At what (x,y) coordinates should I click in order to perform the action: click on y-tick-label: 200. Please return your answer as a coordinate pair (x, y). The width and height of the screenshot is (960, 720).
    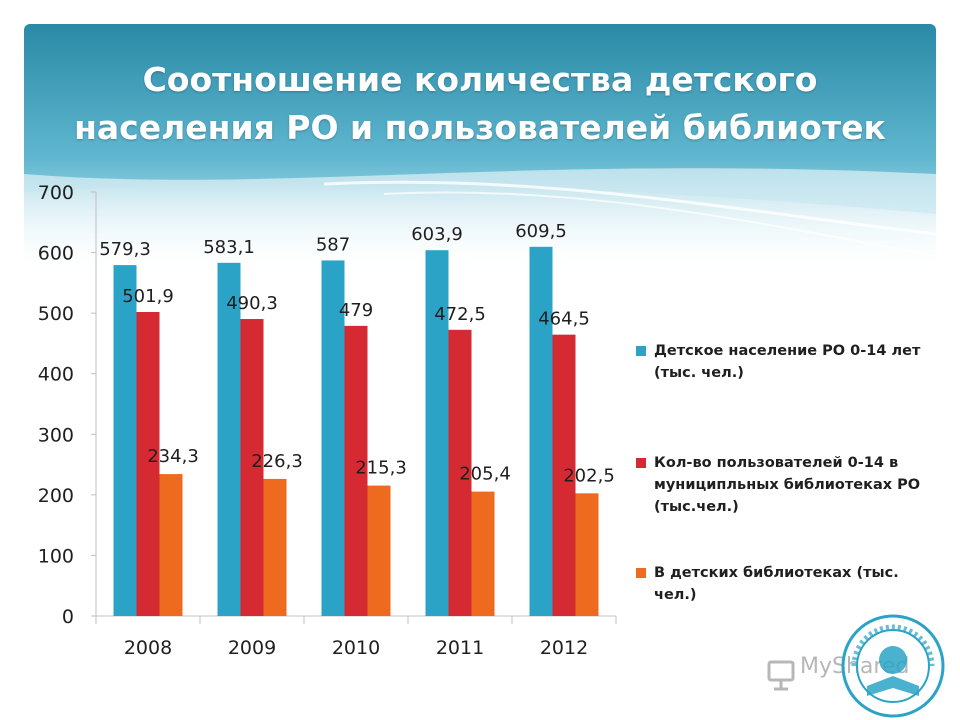
    Looking at the image, I should click on (56, 496).